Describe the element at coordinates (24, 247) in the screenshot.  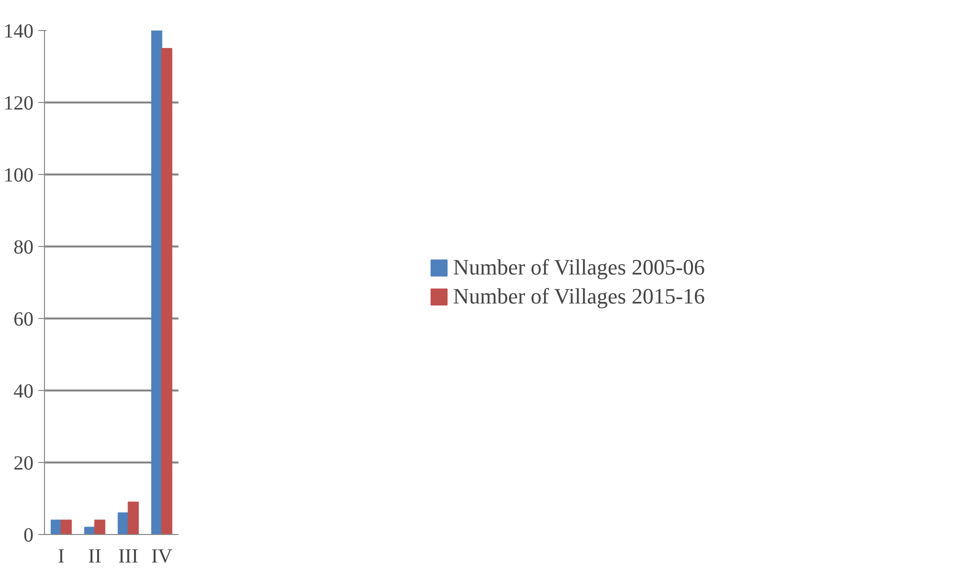
I see `y-tick-label: 80` at that location.